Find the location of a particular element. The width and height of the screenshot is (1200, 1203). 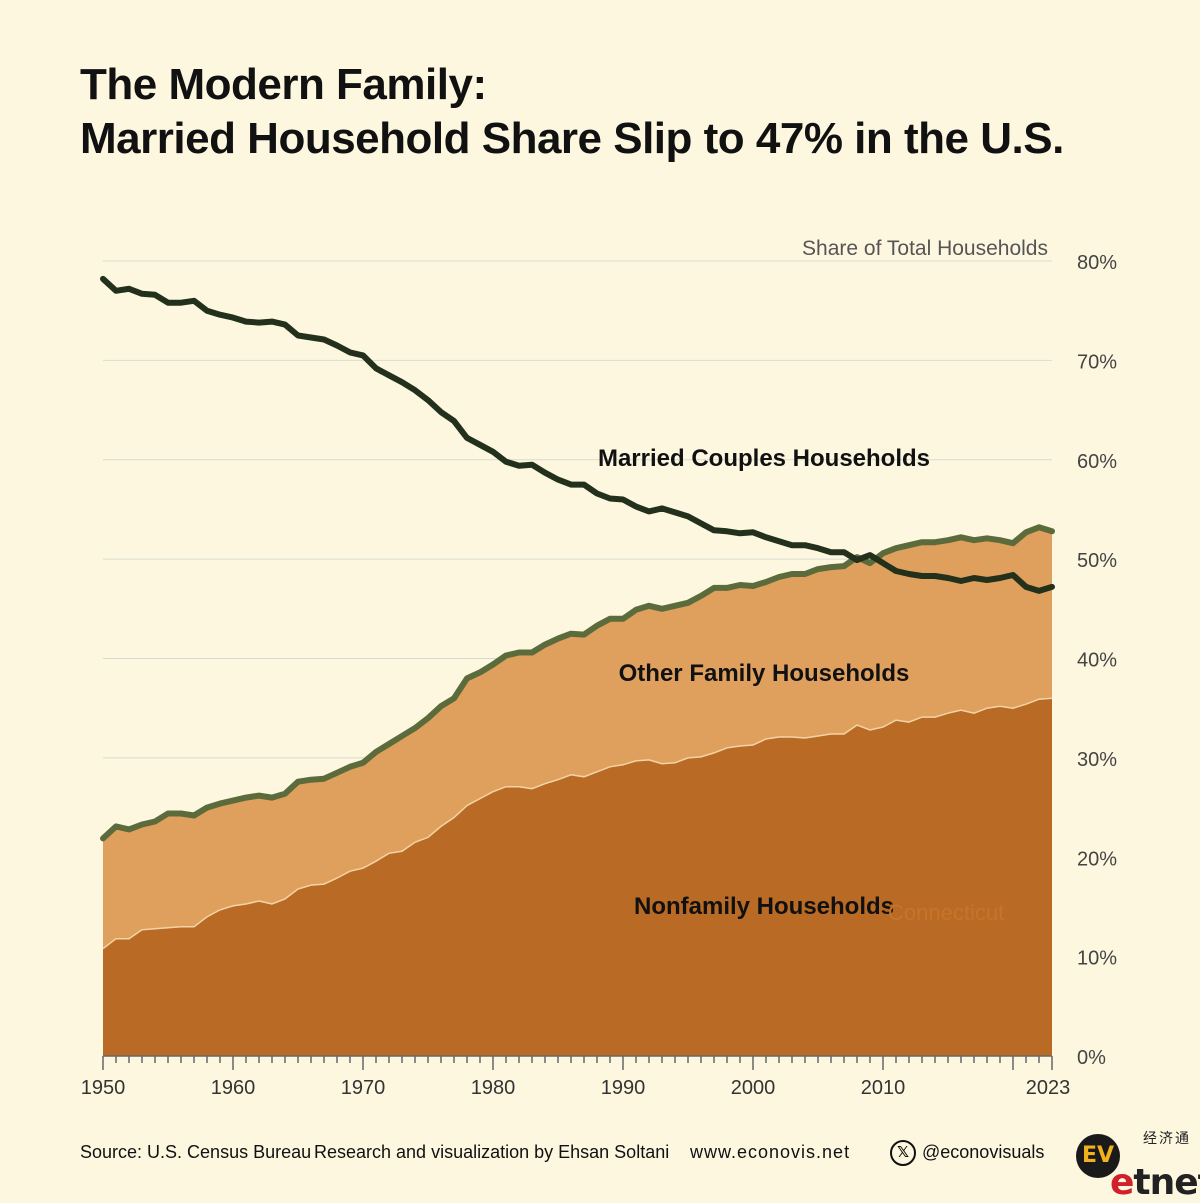

ev-logo-icon: EV is located at coordinates (1098, 1156).